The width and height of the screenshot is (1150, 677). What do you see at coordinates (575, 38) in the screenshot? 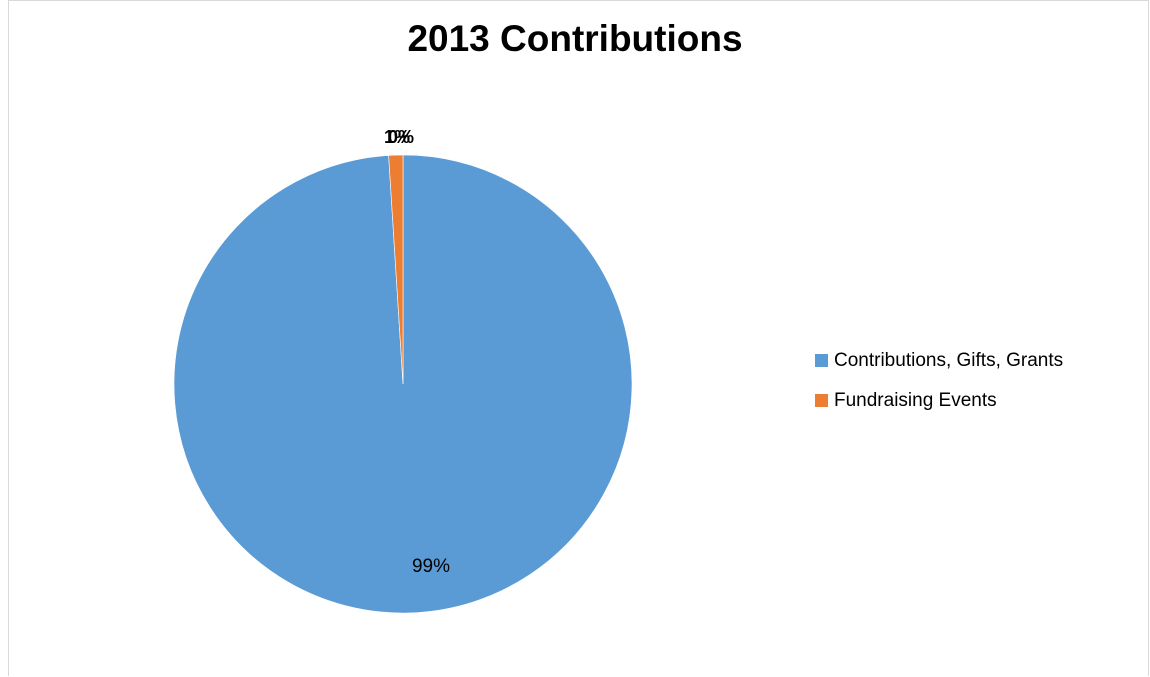
I see `chart-title: 2013 Contributions` at bounding box center [575, 38].